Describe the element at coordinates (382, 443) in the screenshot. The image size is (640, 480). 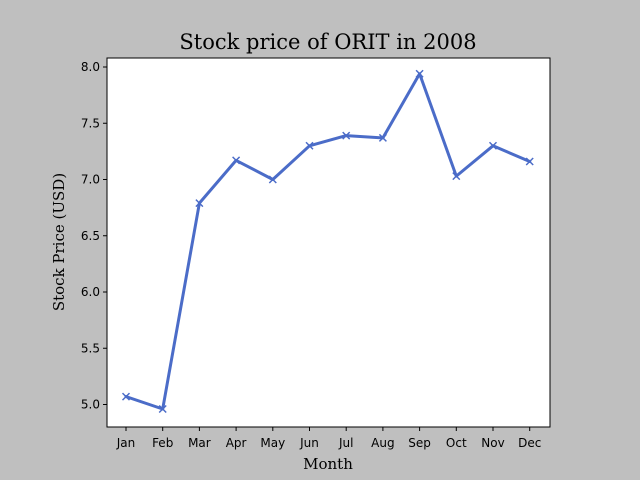
I see `x-tick-label: Aug` at that location.